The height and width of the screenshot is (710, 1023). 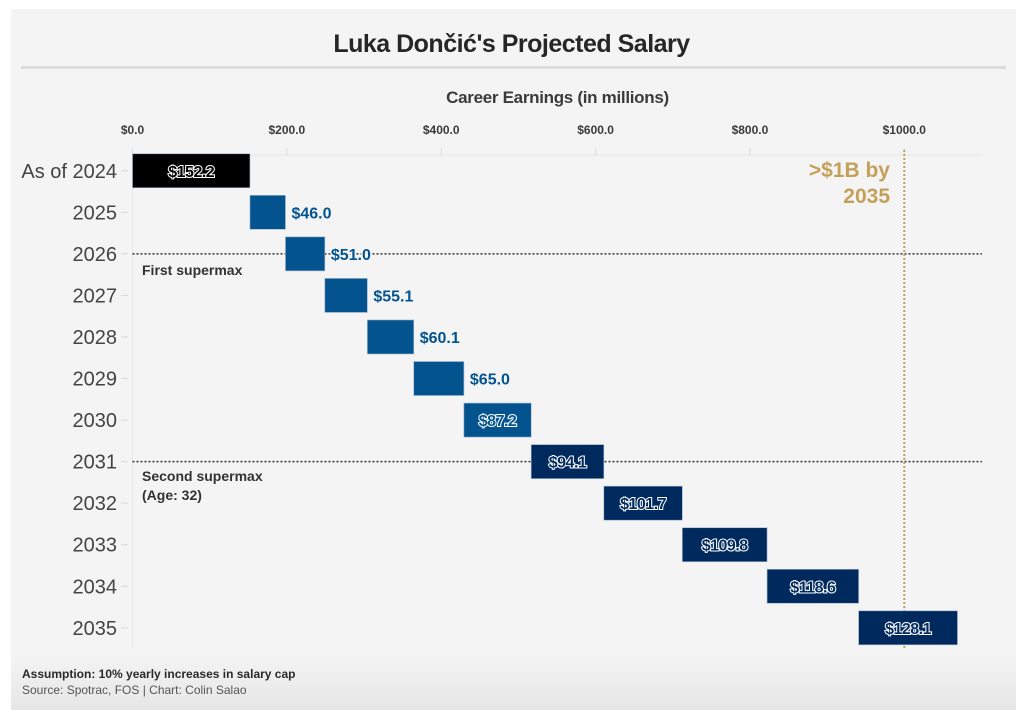 I want to click on y-tick-label: 2025, so click(x=95, y=213).